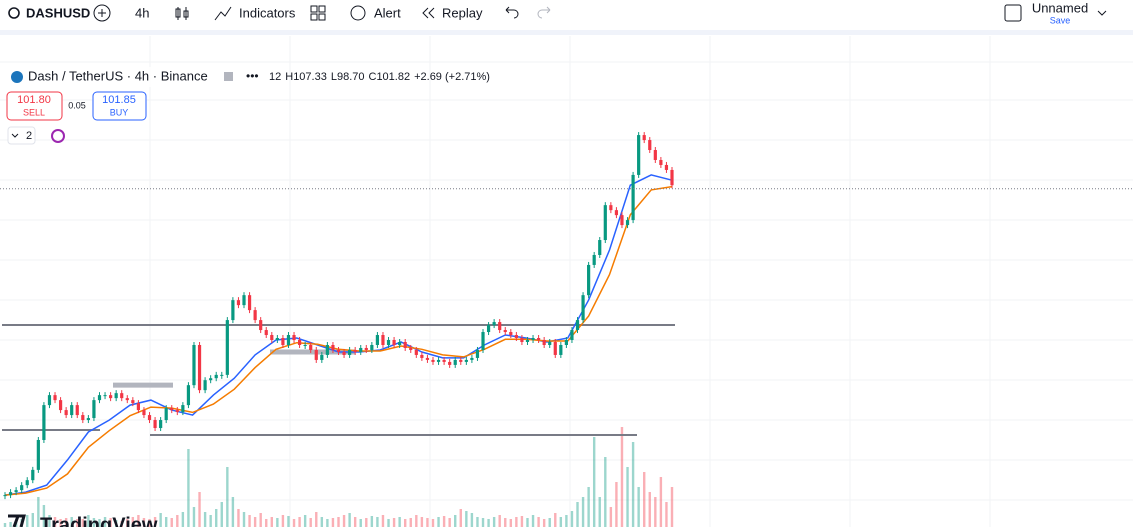 The image size is (1133, 527). What do you see at coordinates (34, 106) in the screenshot?
I see `sell-button` at bounding box center [34, 106].